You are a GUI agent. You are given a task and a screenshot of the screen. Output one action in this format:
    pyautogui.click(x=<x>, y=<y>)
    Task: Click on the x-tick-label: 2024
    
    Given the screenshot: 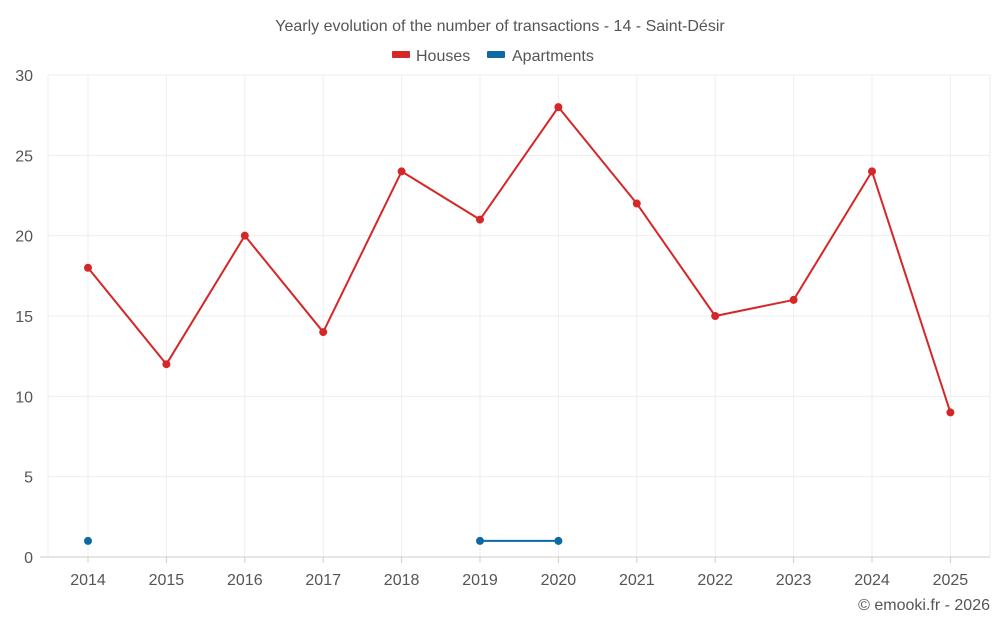 What is the action you would take?
    pyautogui.click(x=872, y=580)
    